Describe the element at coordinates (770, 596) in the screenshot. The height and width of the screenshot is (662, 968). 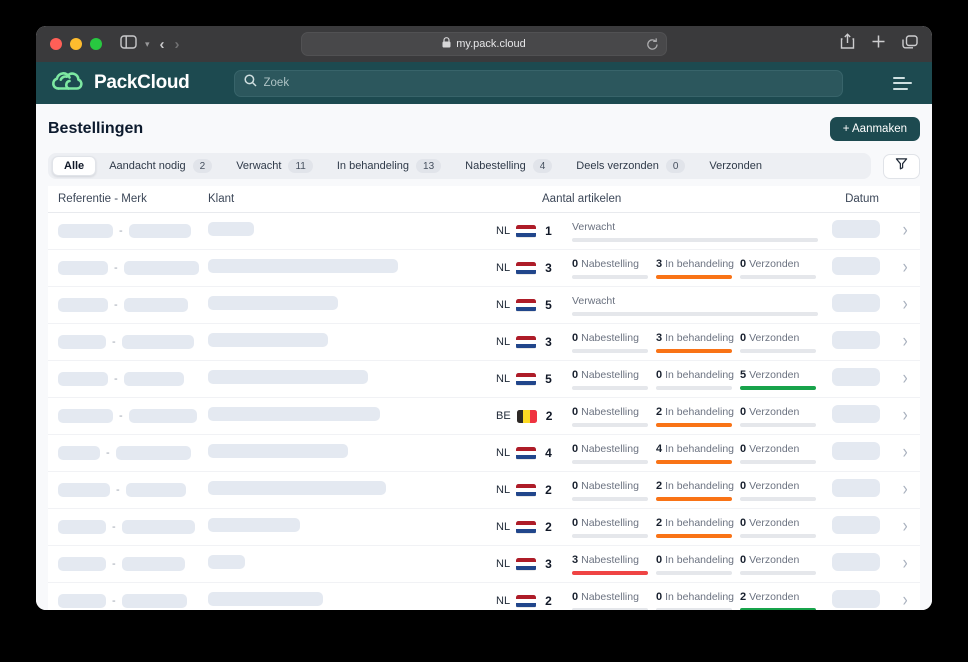
I see `status-label: 2 Verzonden` at that location.